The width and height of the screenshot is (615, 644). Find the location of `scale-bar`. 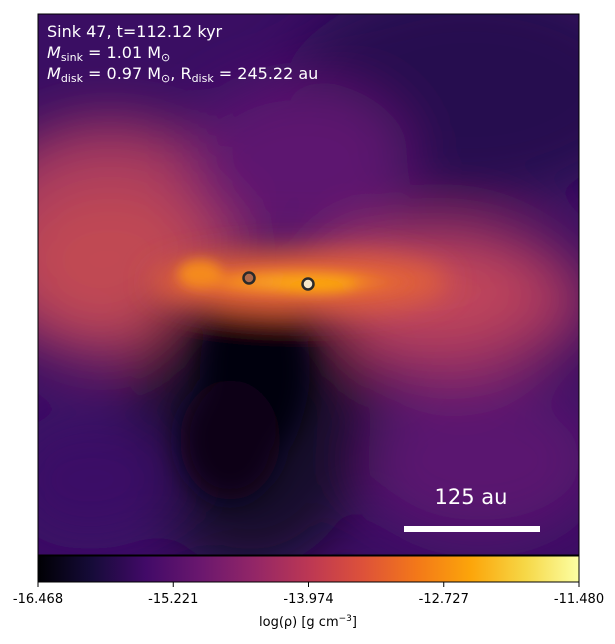

scale-bar is located at coordinates (472, 529).